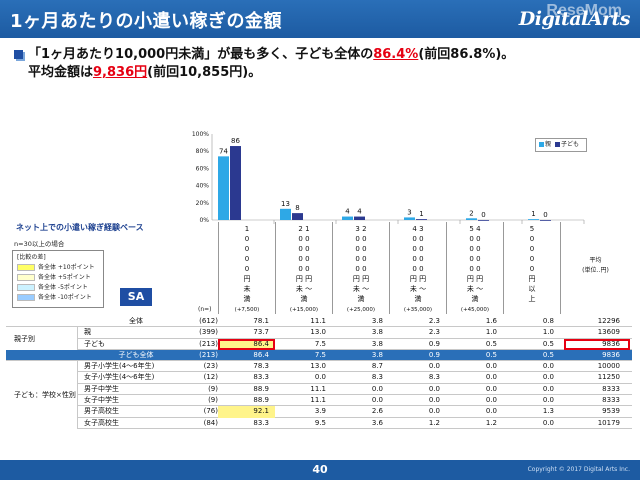 The image size is (640, 480). I want to click on row-label: 男子小学生(4〜6年生), so click(119, 366).